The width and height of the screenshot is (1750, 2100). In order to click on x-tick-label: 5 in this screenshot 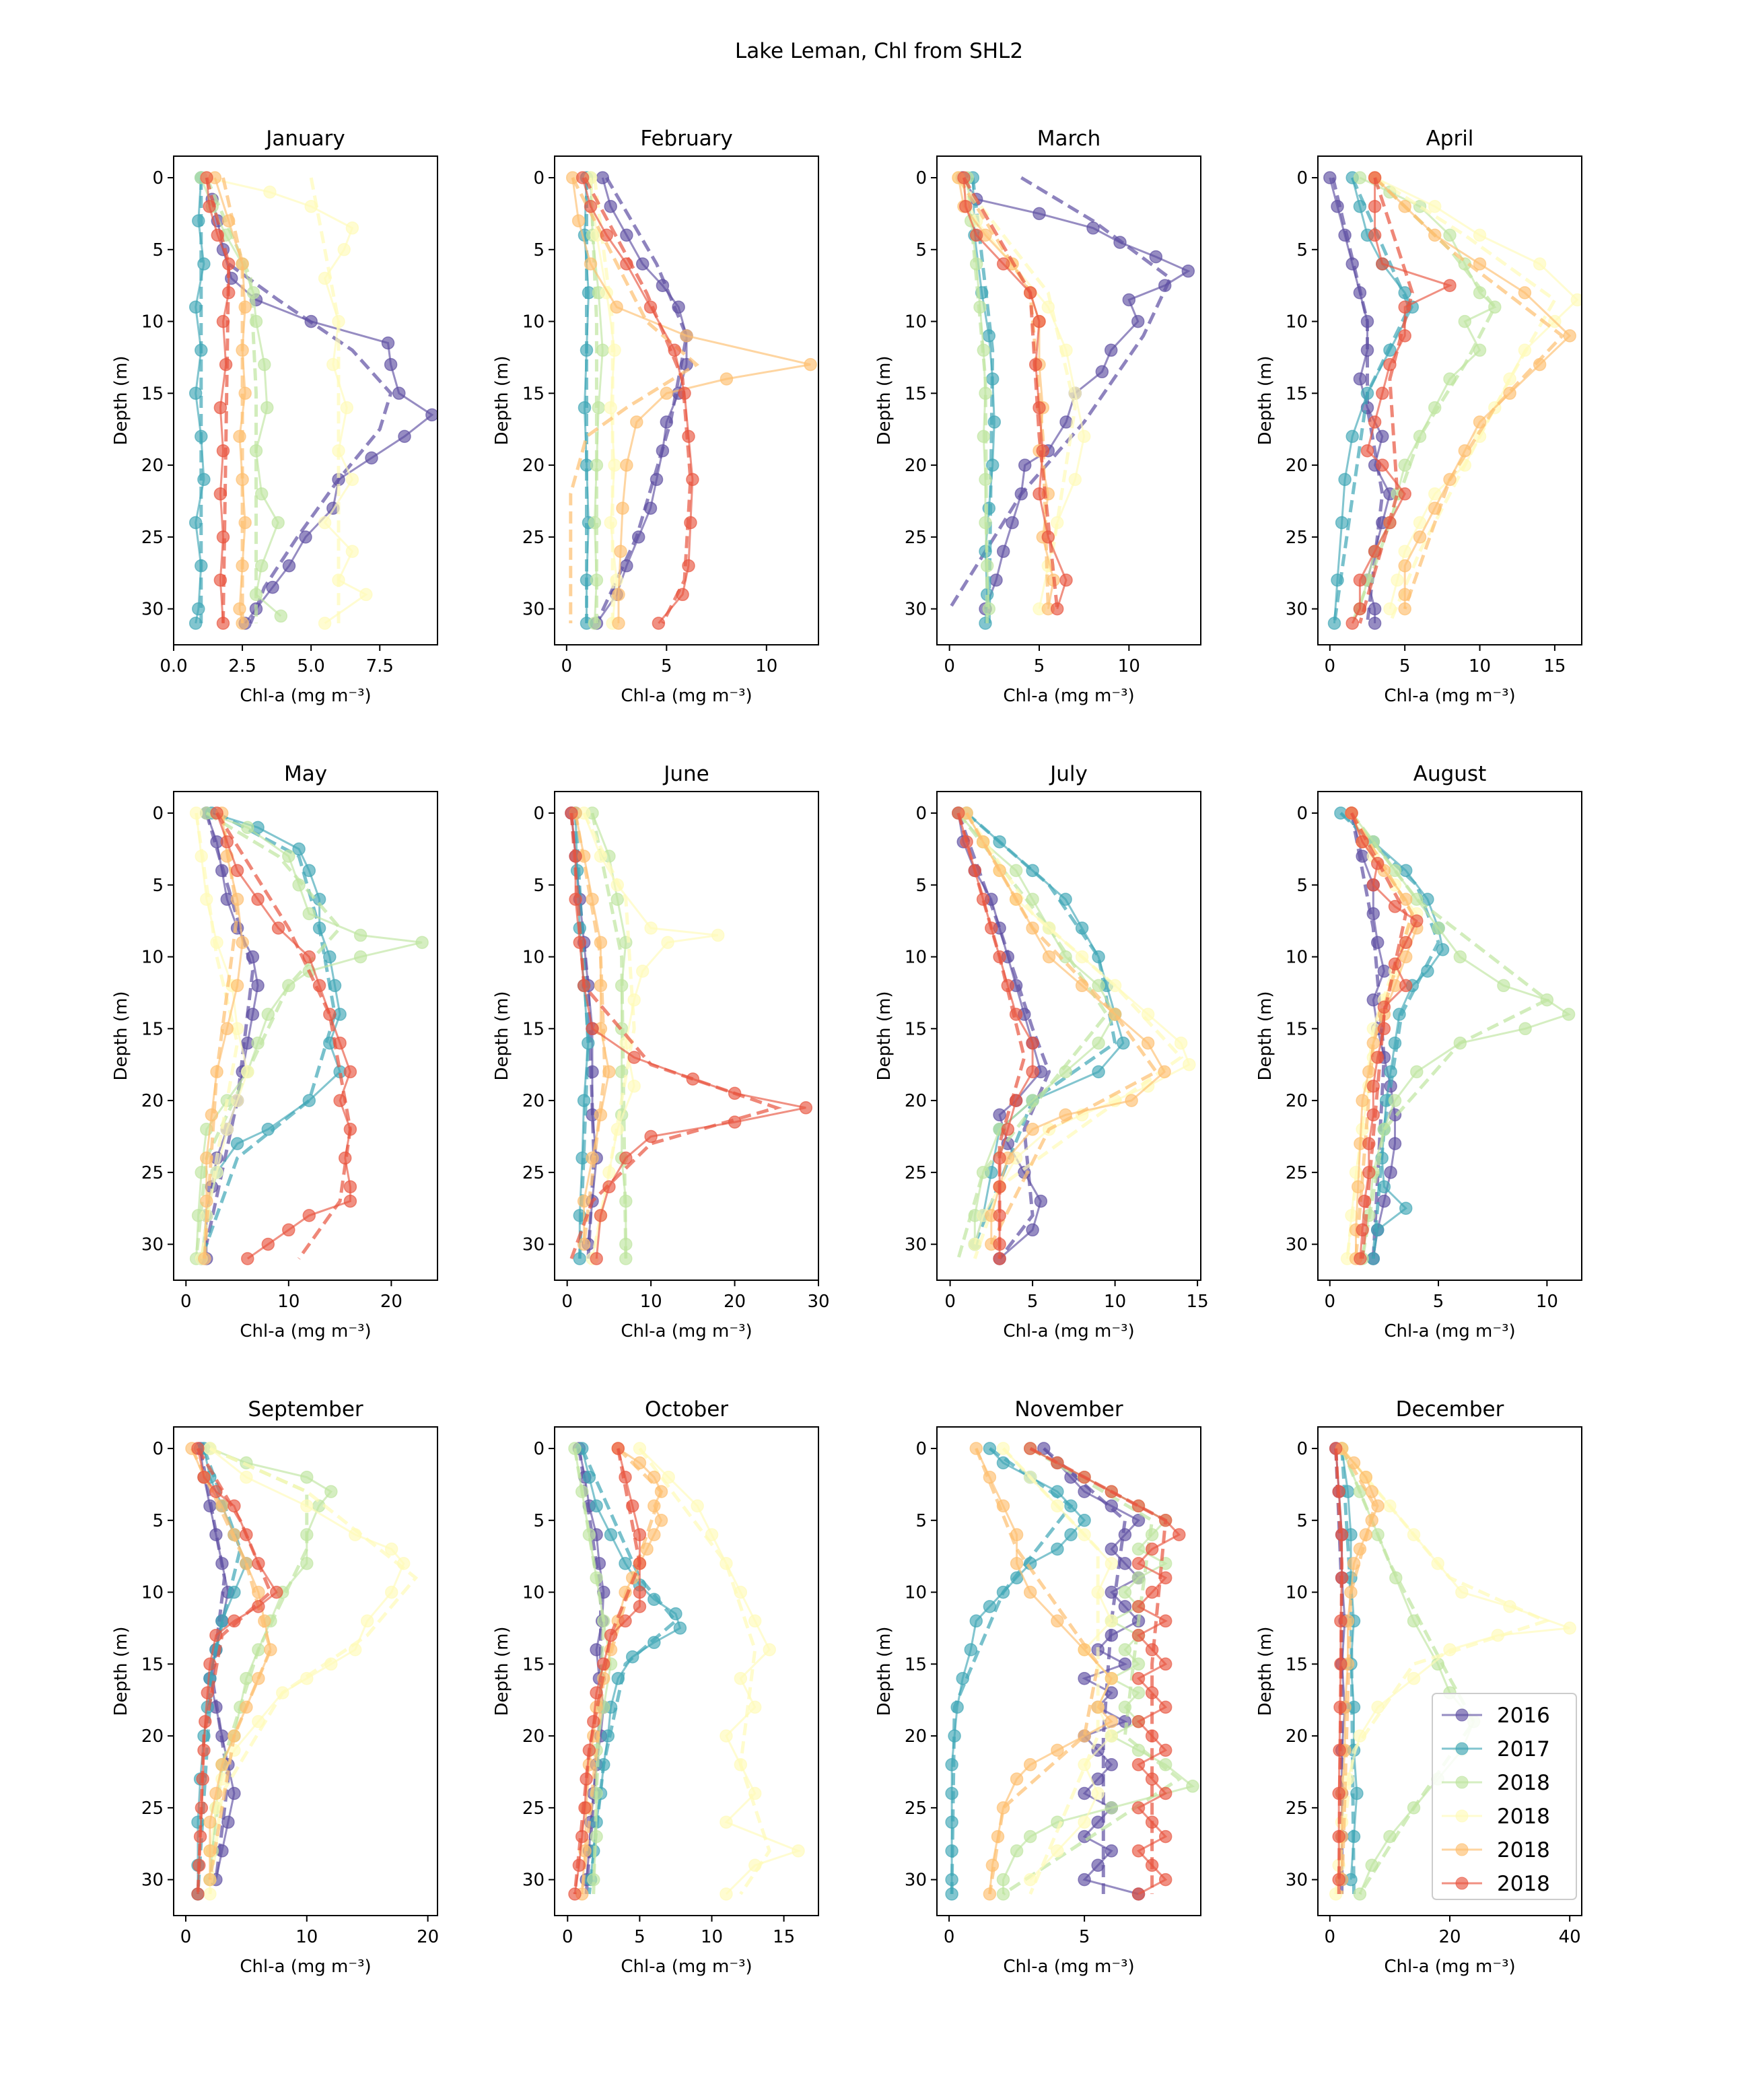, I will do `click(1405, 666)`.